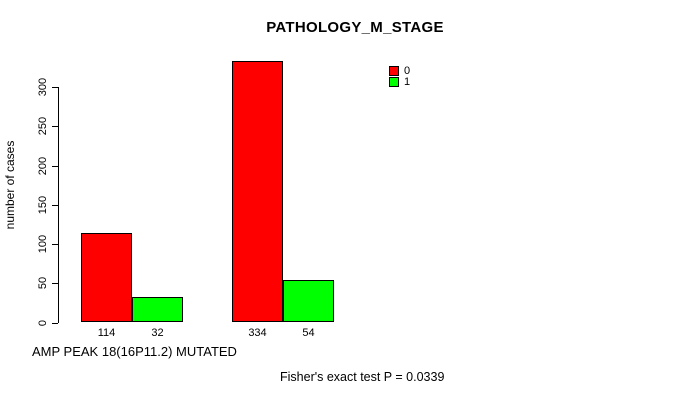  What do you see at coordinates (106, 278) in the screenshot?
I see `bar-series0-group1` at bounding box center [106, 278].